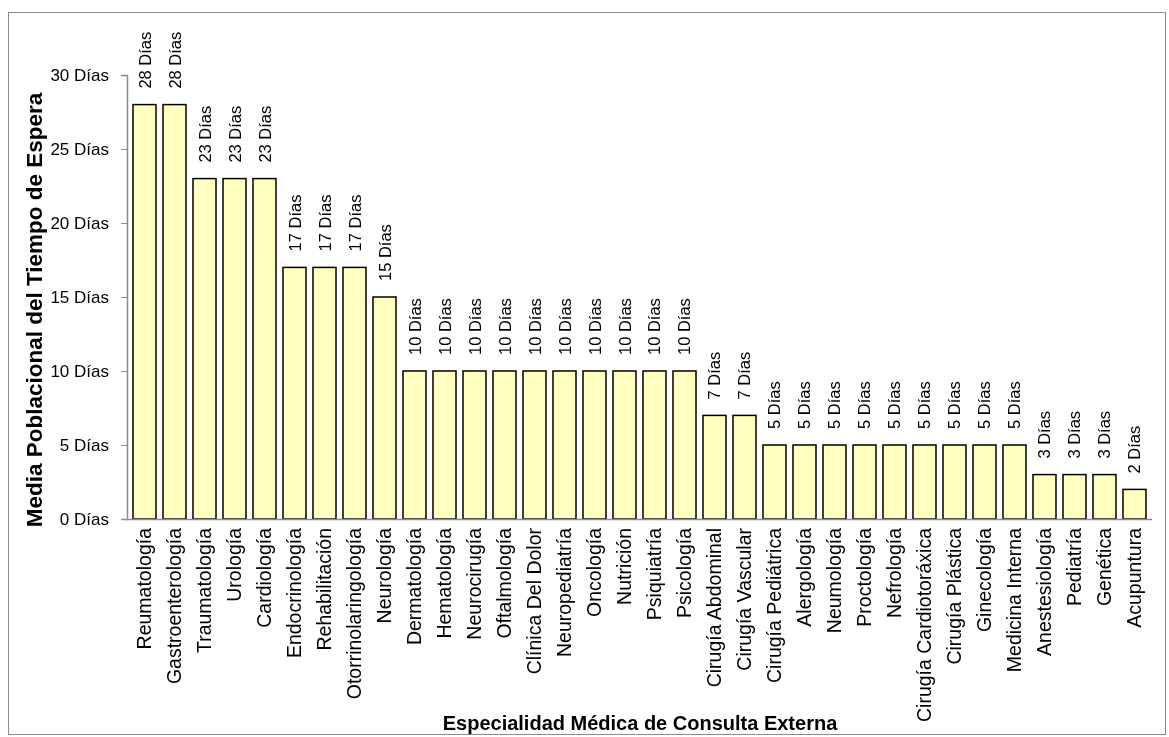 Image resolution: width=1169 pixels, height=737 pixels. What do you see at coordinates (384, 575) in the screenshot?
I see `x-tick-label: Neurología` at bounding box center [384, 575].